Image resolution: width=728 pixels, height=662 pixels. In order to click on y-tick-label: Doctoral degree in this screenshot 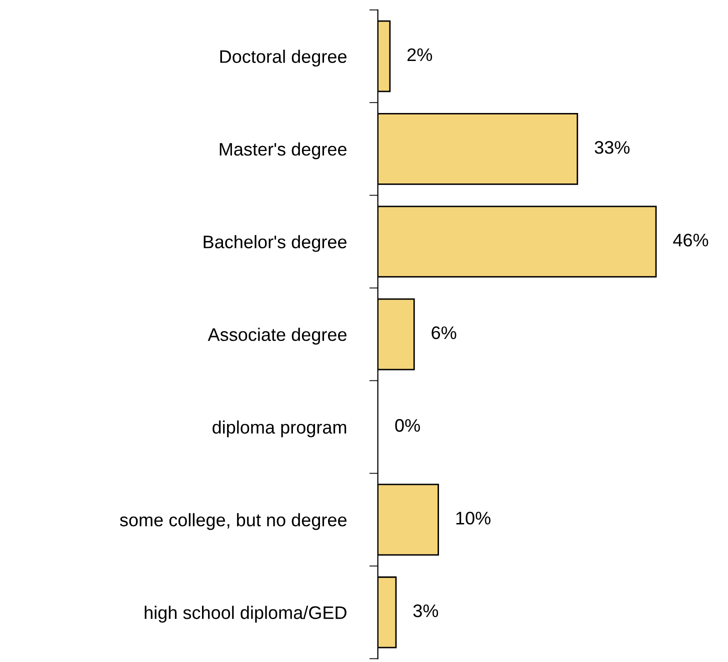, I will do `click(283, 58)`.